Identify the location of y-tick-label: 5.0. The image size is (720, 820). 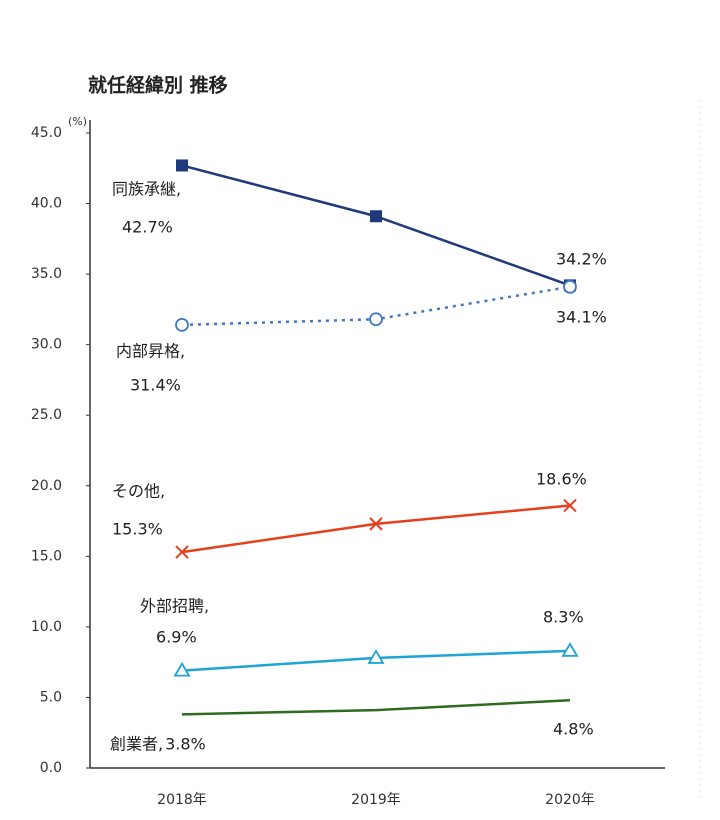
(51, 697).